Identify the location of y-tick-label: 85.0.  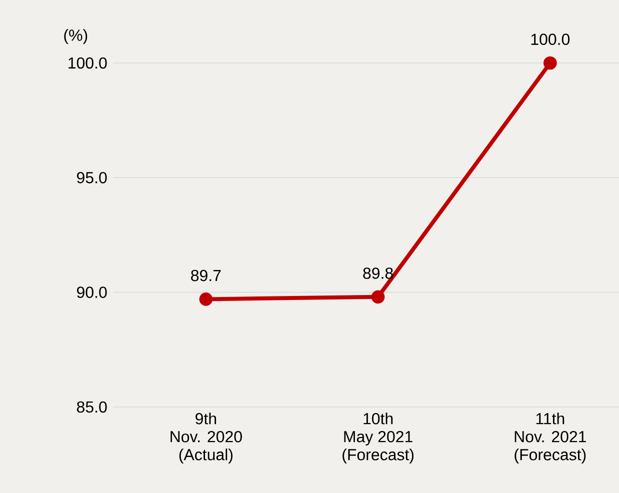
(91, 407).